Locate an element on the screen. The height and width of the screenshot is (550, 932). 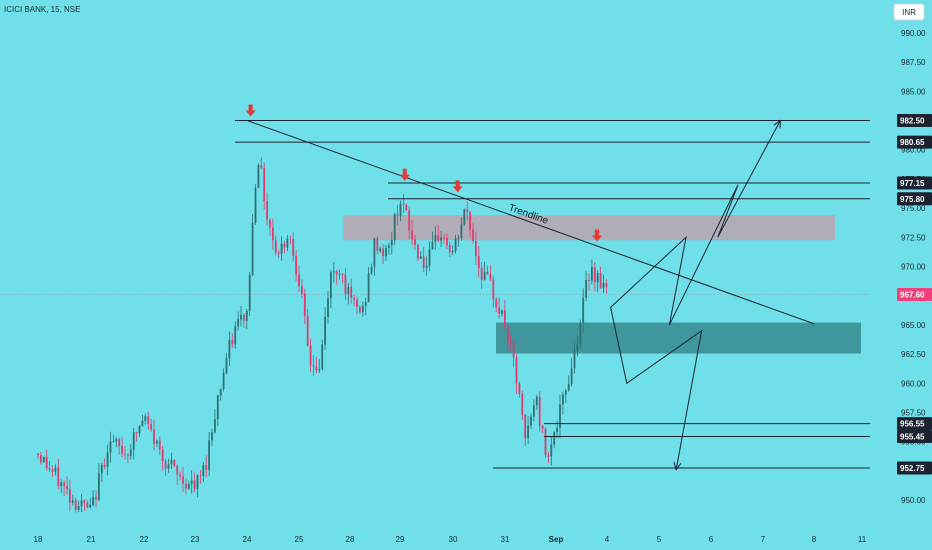
price-level-label: 980.65 is located at coordinates (912, 142).